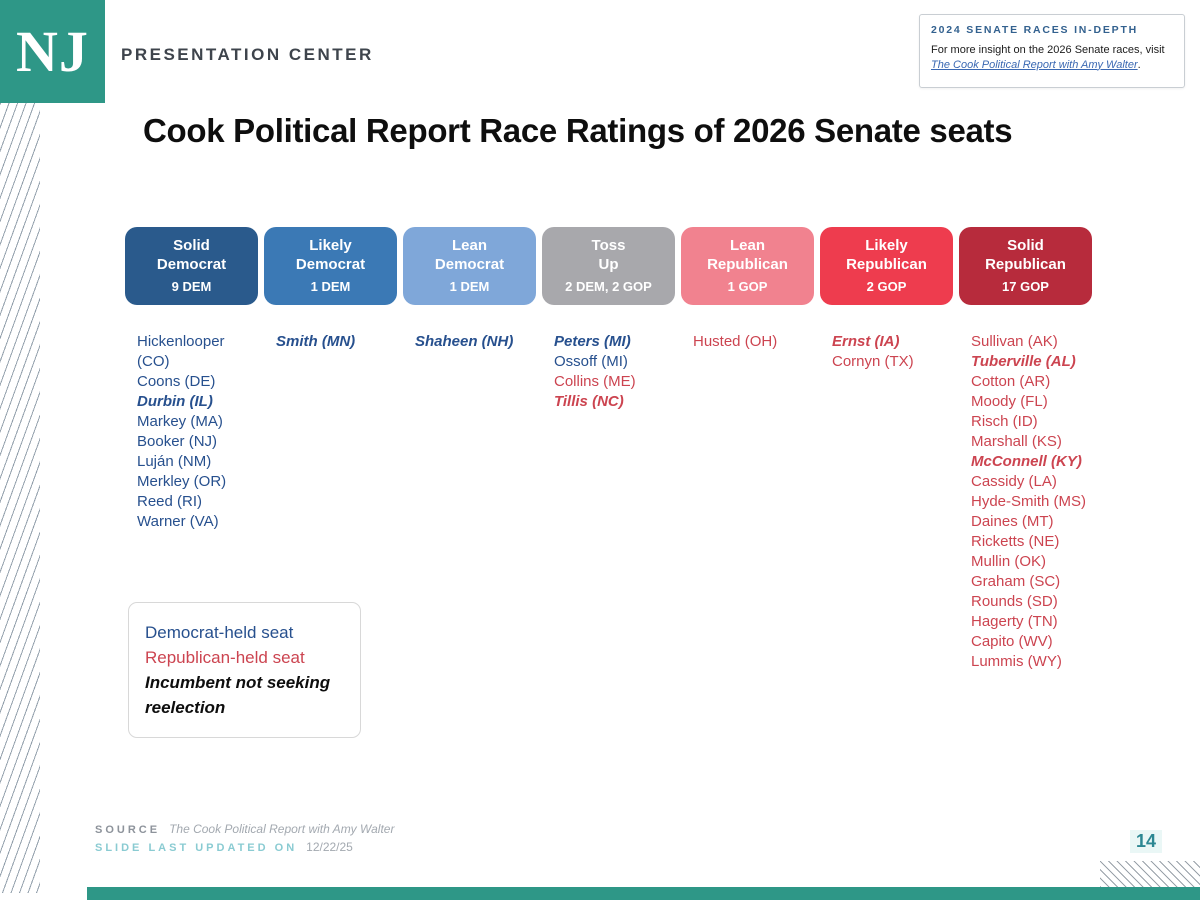 The width and height of the screenshot is (1200, 900). I want to click on senator-entry: Luján (NM), so click(174, 461).